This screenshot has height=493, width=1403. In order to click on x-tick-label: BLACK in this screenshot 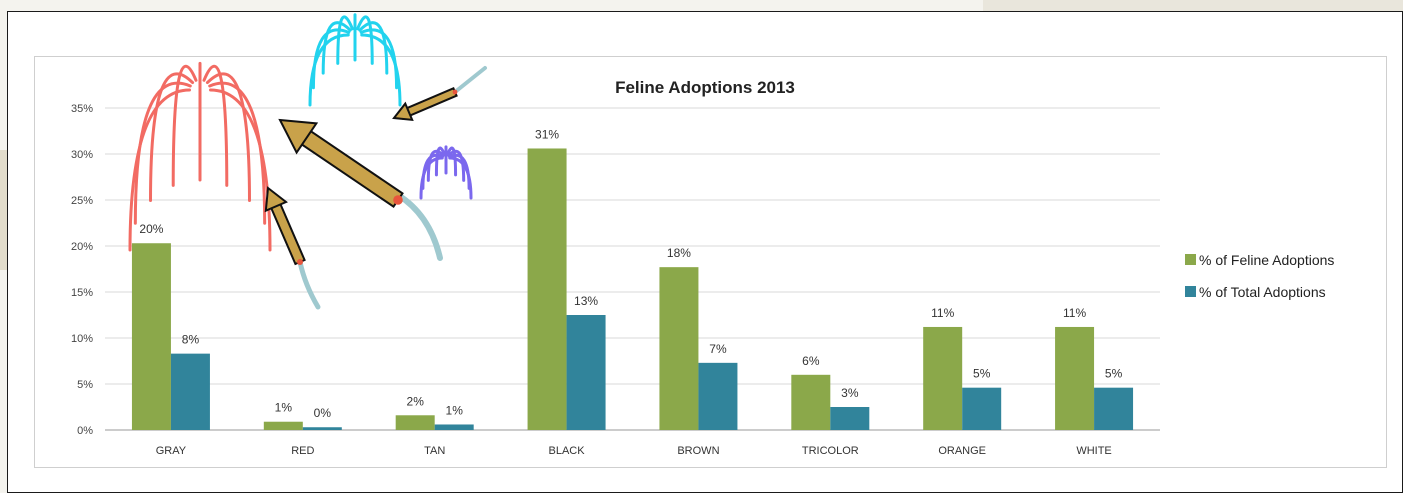, I will do `click(567, 451)`.